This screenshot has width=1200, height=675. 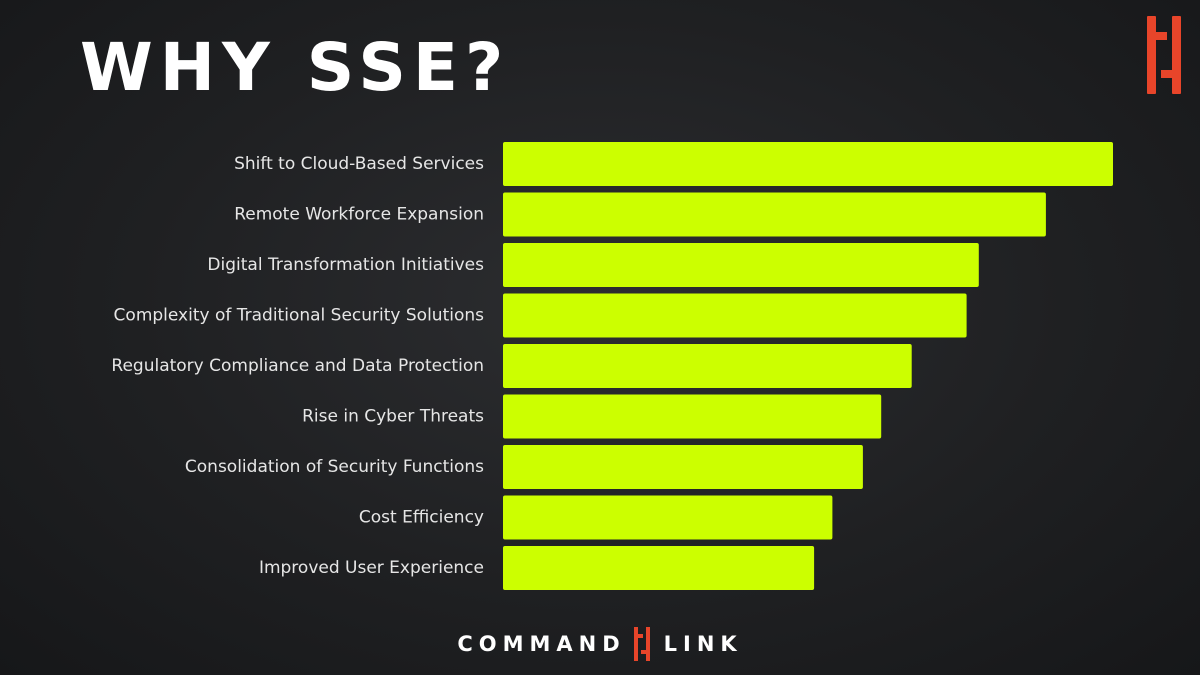 I want to click on category-label-6: Consolidation of Security Functions, so click(x=334, y=467).